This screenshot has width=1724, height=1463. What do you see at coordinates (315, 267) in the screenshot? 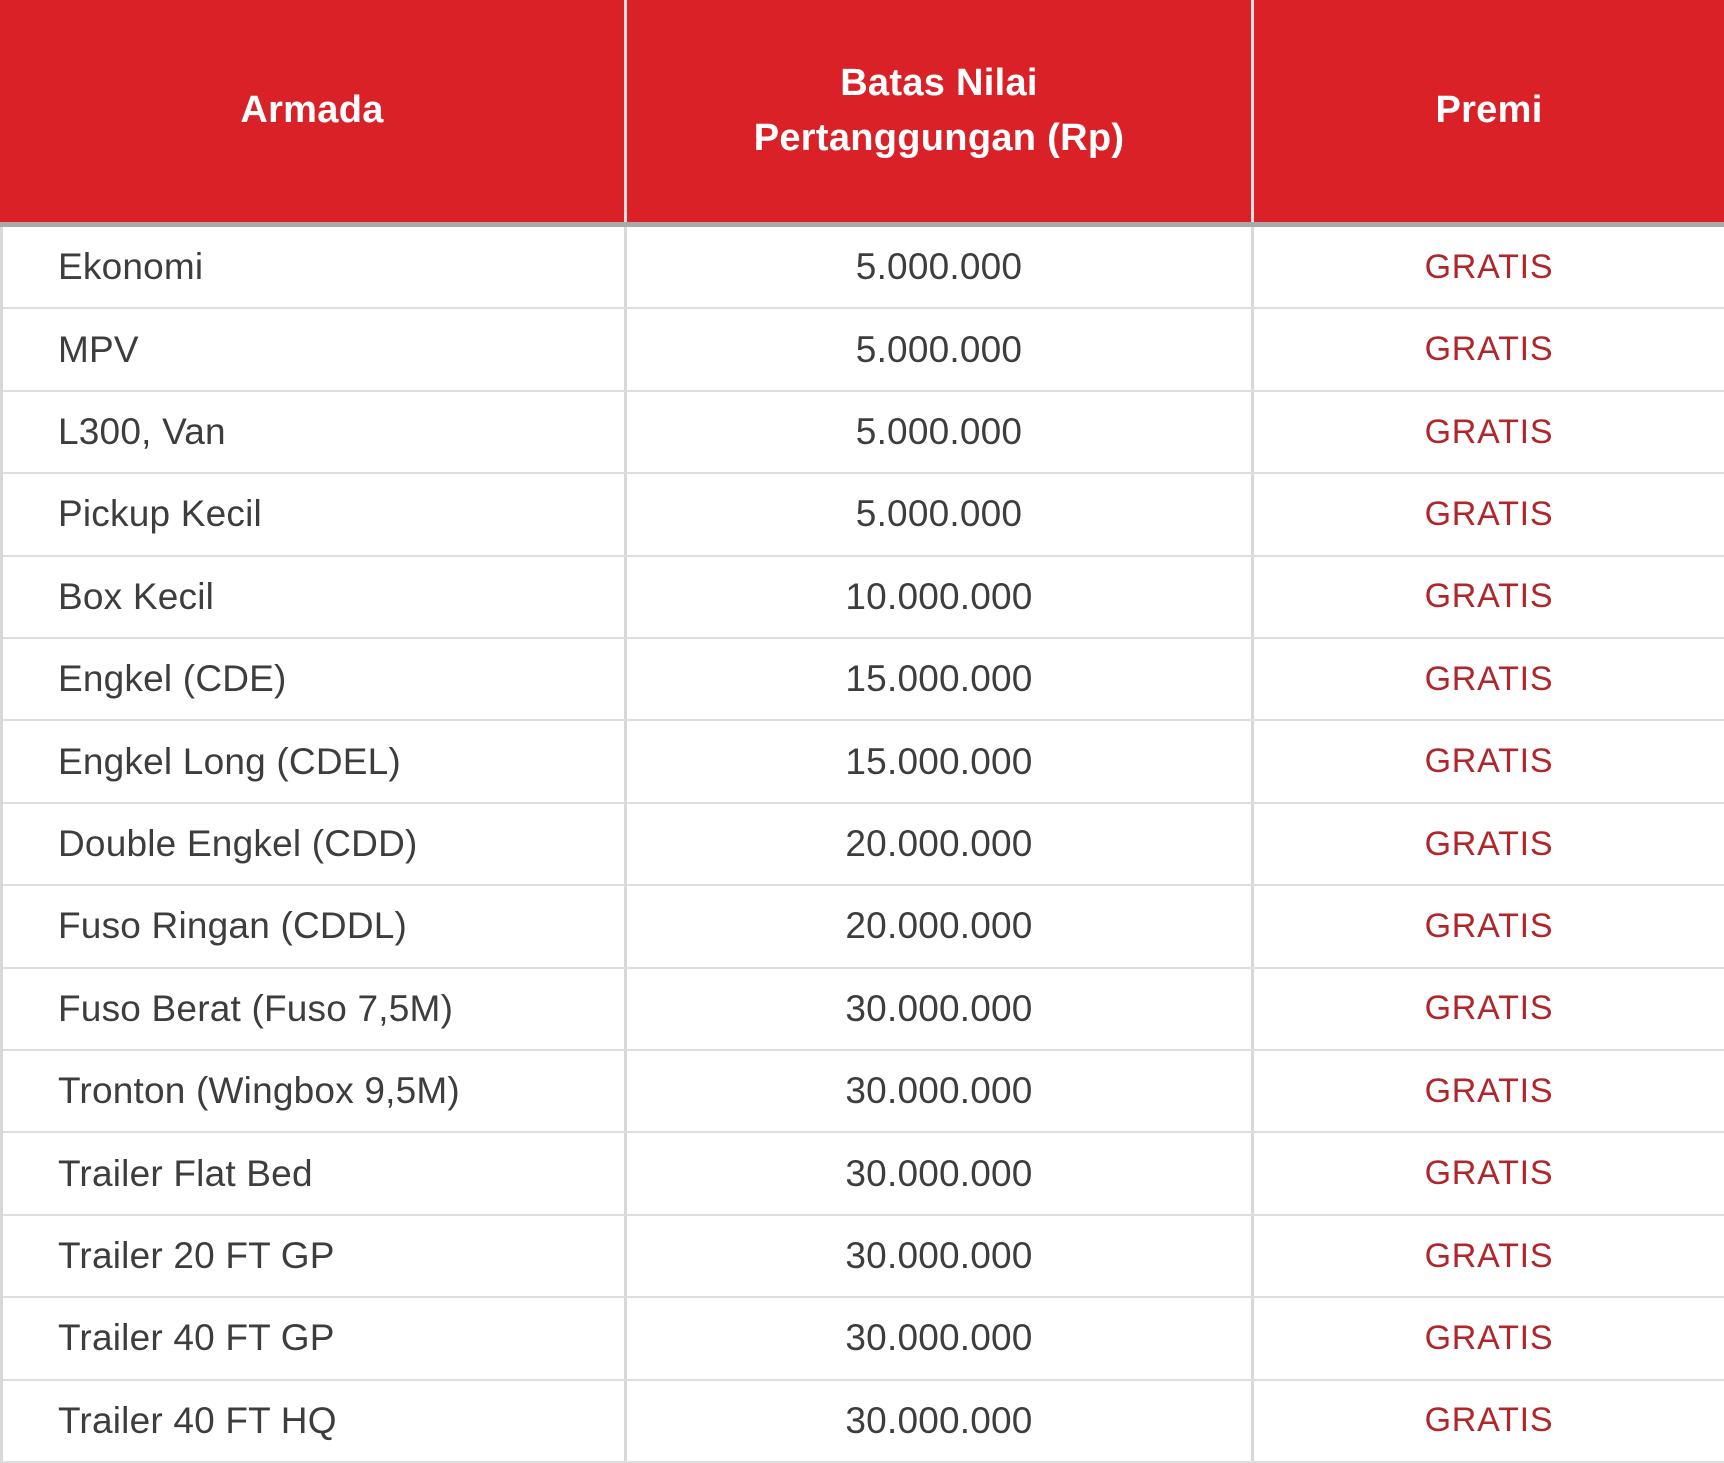
I see `cell-armada: Ekonomi` at bounding box center [315, 267].